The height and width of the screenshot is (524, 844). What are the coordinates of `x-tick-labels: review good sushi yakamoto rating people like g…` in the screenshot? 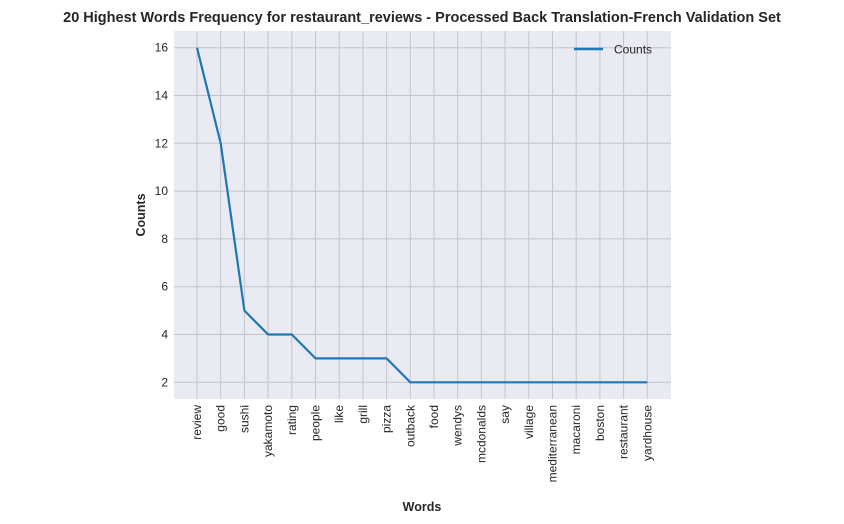 It's located at (422, 443).